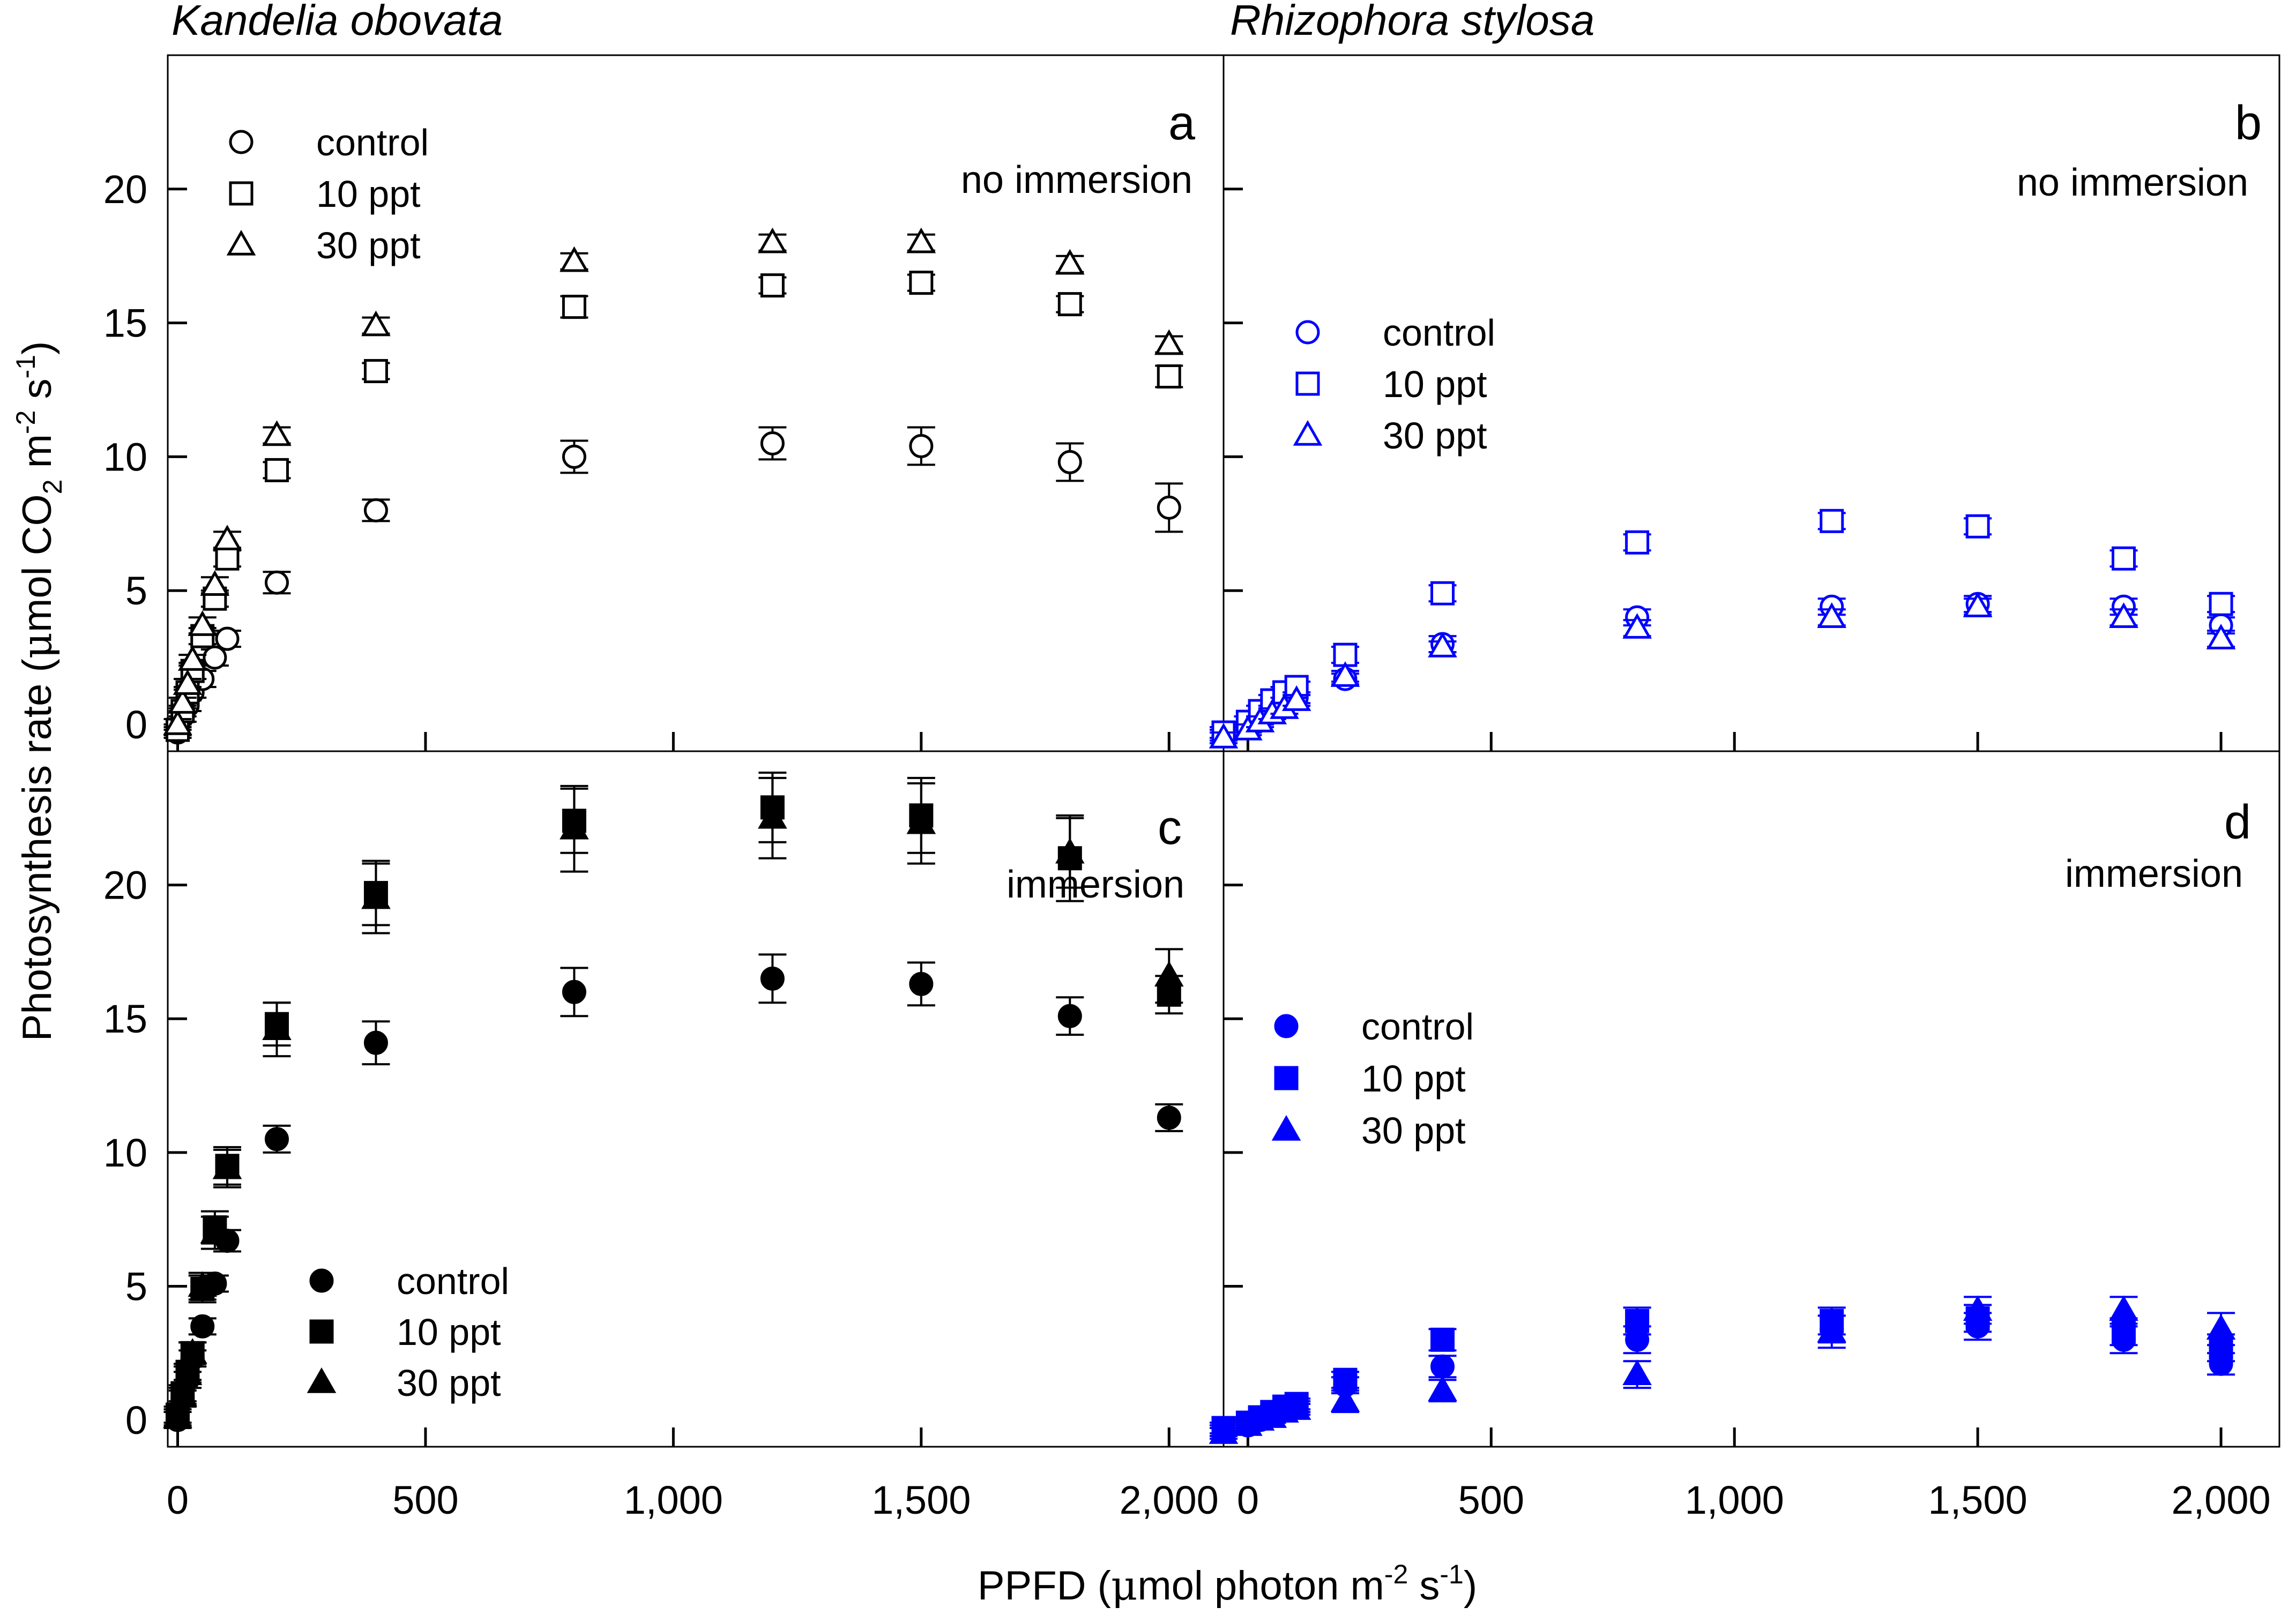 This screenshot has width=2296, height=1615. What do you see at coordinates (2248, 123) in the screenshot?
I see `panel-label-b: b` at bounding box center [2248, 123].